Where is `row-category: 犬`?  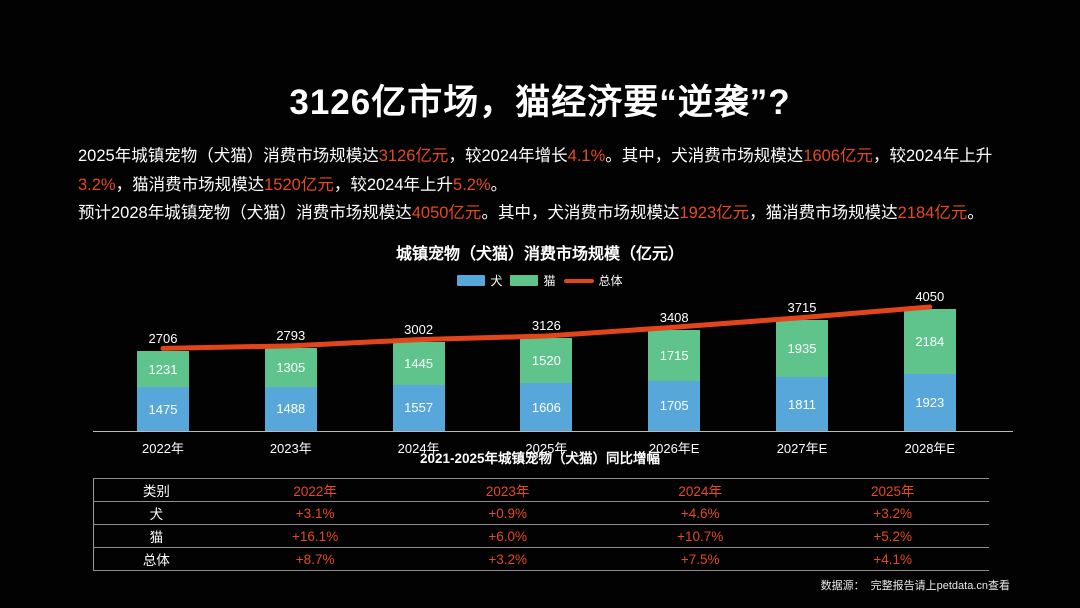 row-category: 犬 is located at coordinates (156, 513).